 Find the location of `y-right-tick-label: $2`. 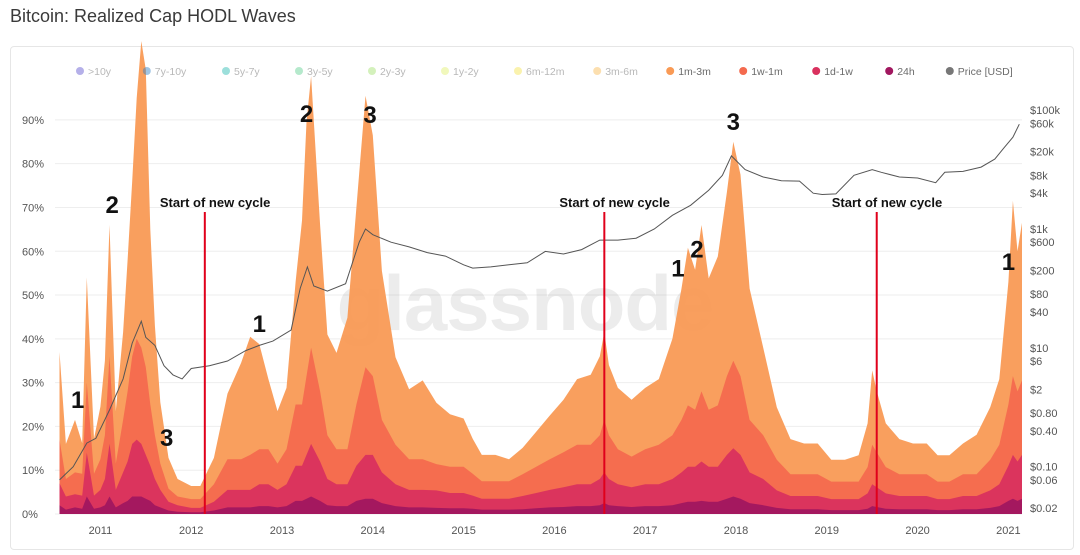

y-right-tick-label: $2 is located at coordinates (1036, 390).